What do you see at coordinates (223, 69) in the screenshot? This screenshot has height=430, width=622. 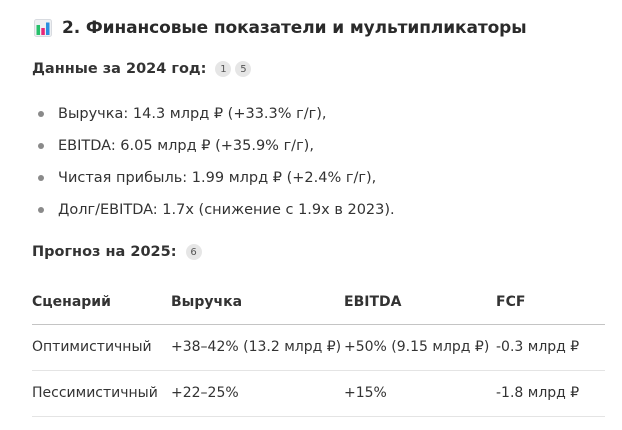 I see `citation-badge: 1` at bounding box center [223, 69].